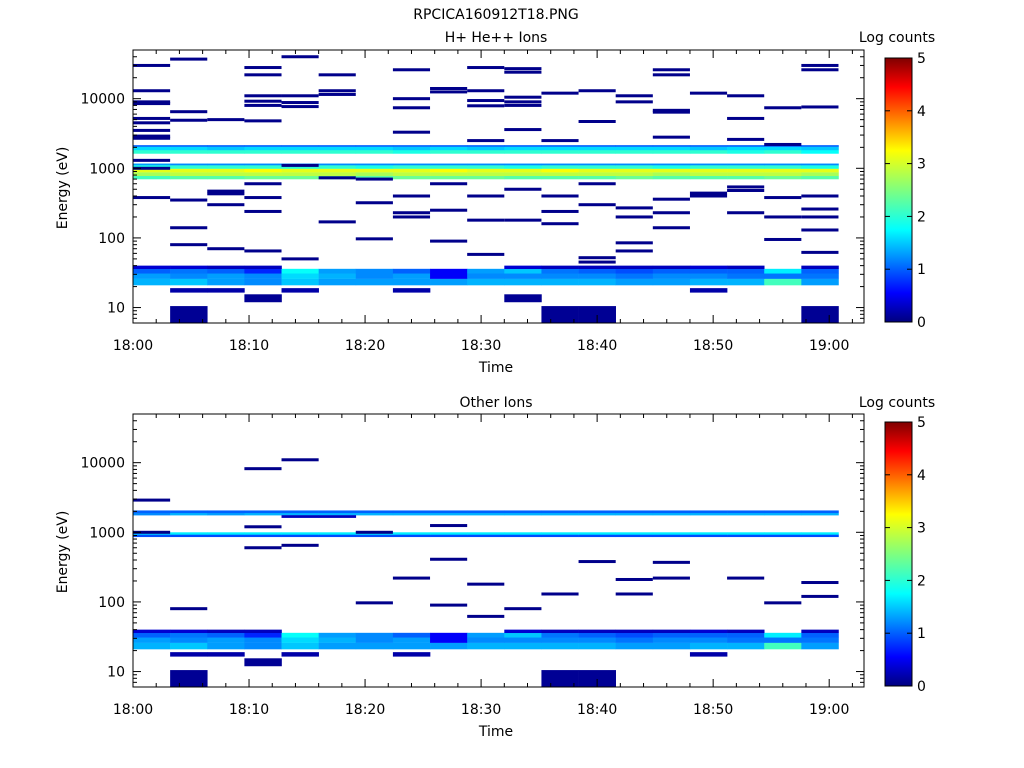  What do you see at coordinates (921, 476) in the screenshot?
I see `colorbar-tick-label: 4` at bounding box center [921, 476].